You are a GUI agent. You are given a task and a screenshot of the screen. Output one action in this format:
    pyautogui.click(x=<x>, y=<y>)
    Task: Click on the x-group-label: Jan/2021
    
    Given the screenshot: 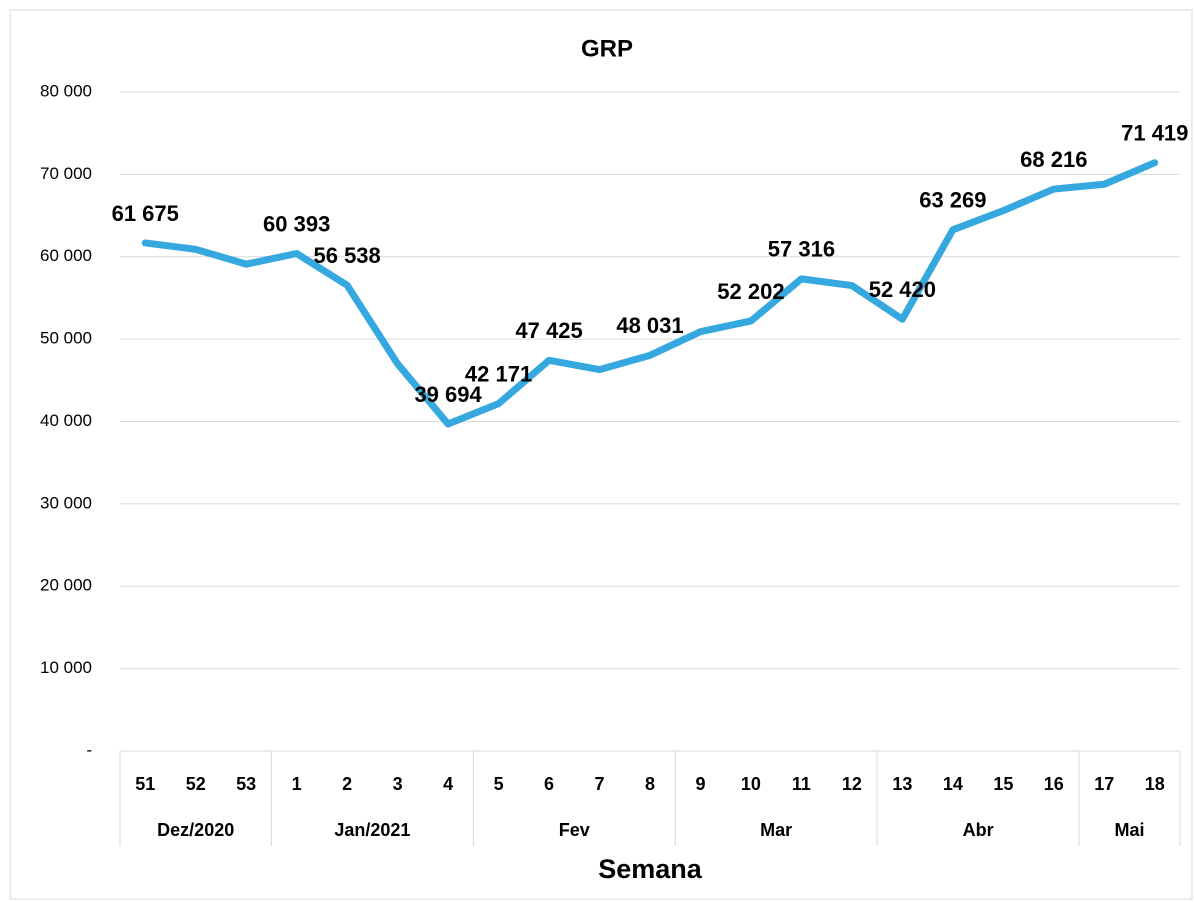 What is the action you would take?
    pyautogui.click(x=372, y=830)
    